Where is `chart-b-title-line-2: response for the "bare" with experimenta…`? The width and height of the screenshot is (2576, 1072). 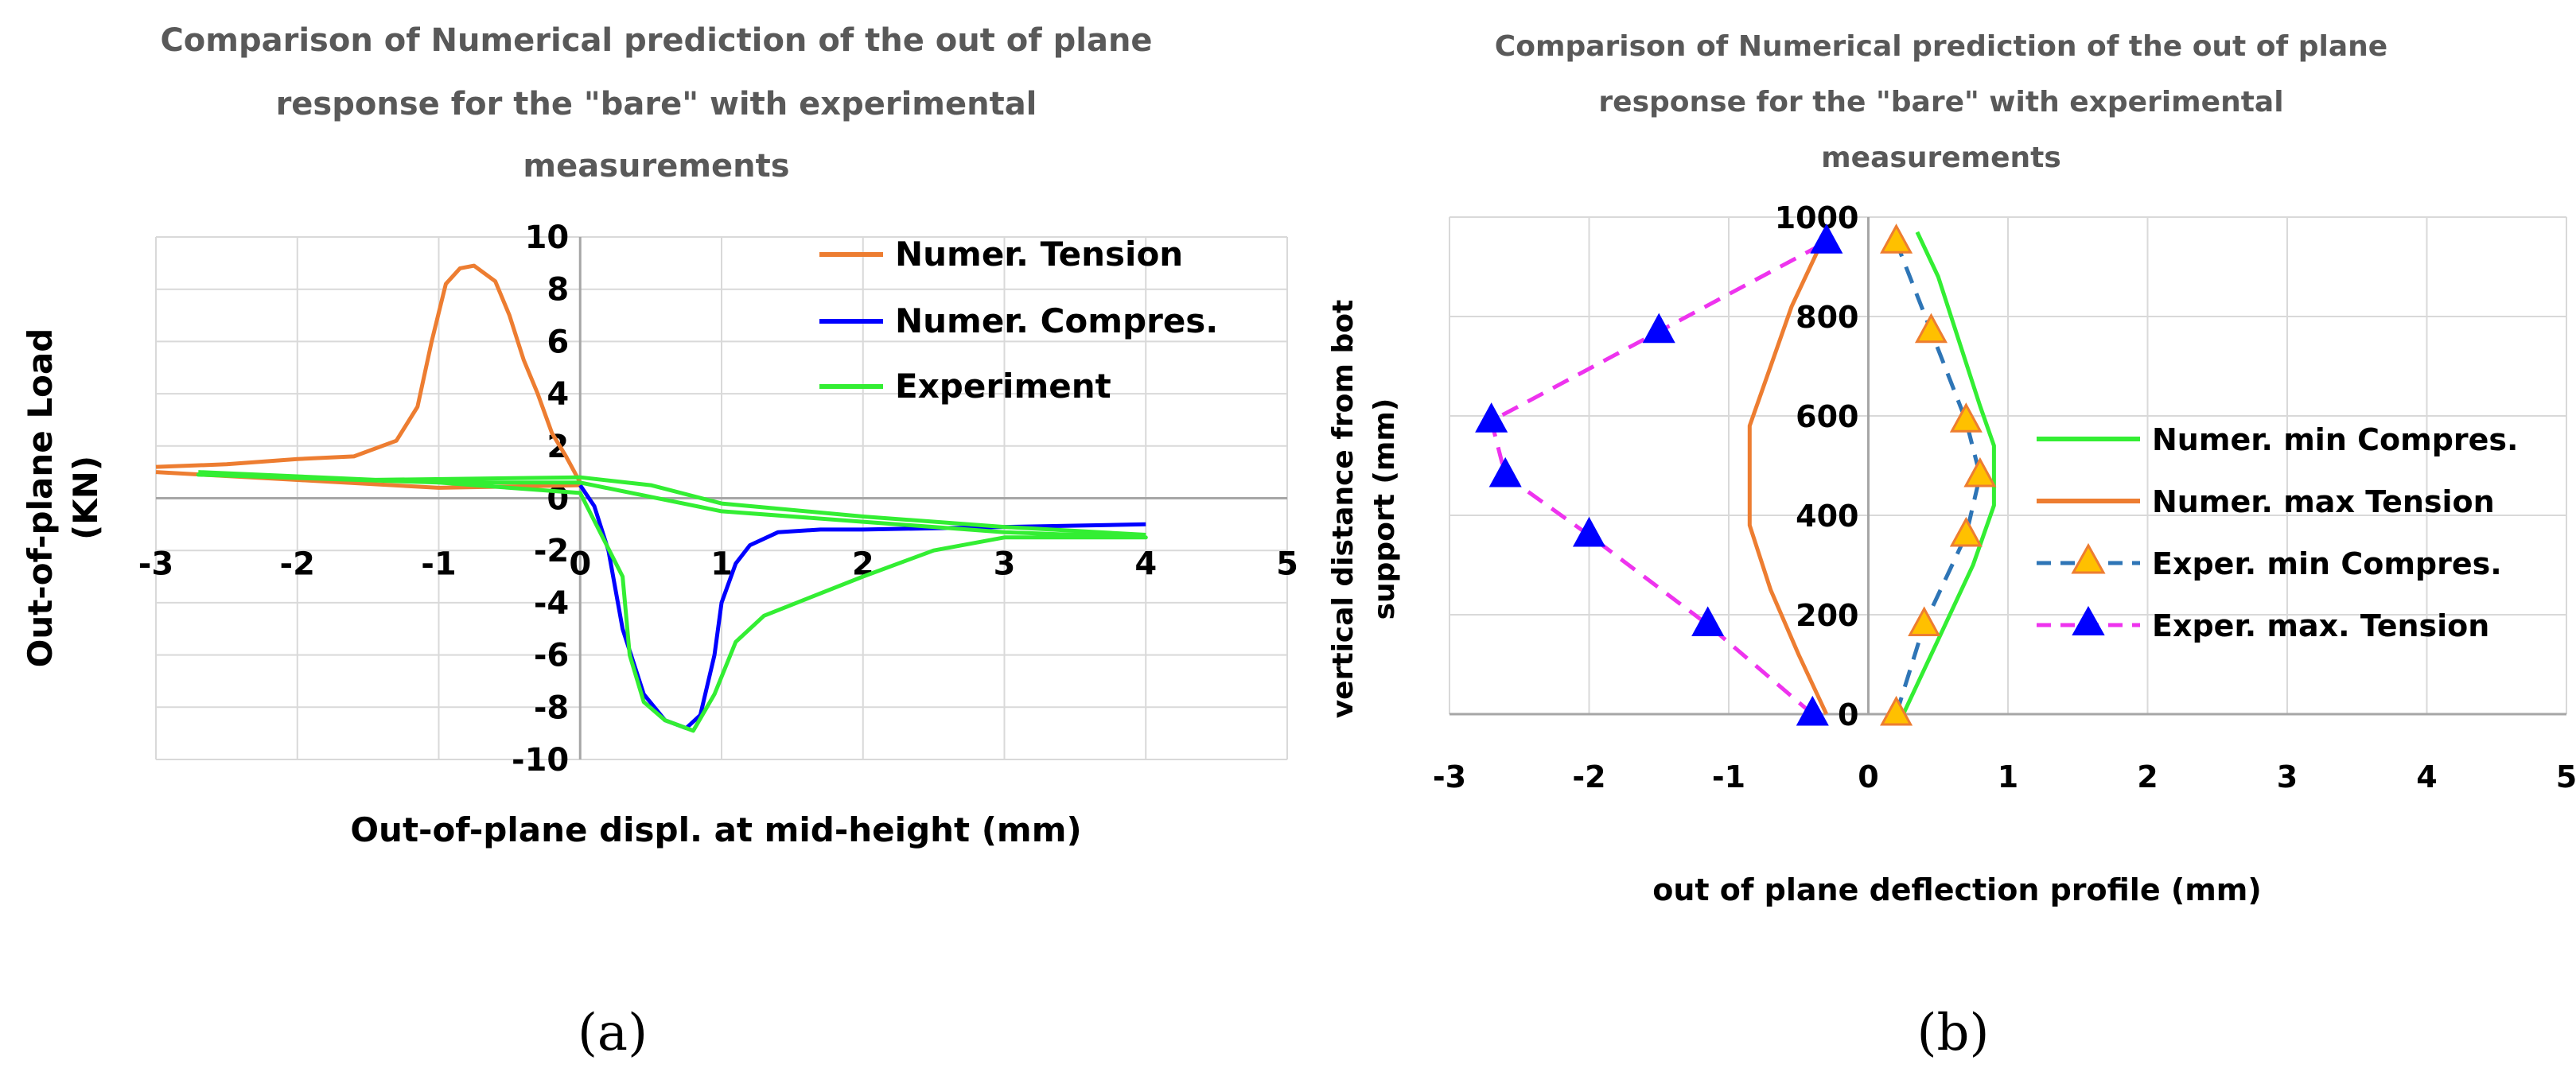
chart-b-title-line-2: response for the "bare" with experimenta… is located at coordinates (1941, 102).